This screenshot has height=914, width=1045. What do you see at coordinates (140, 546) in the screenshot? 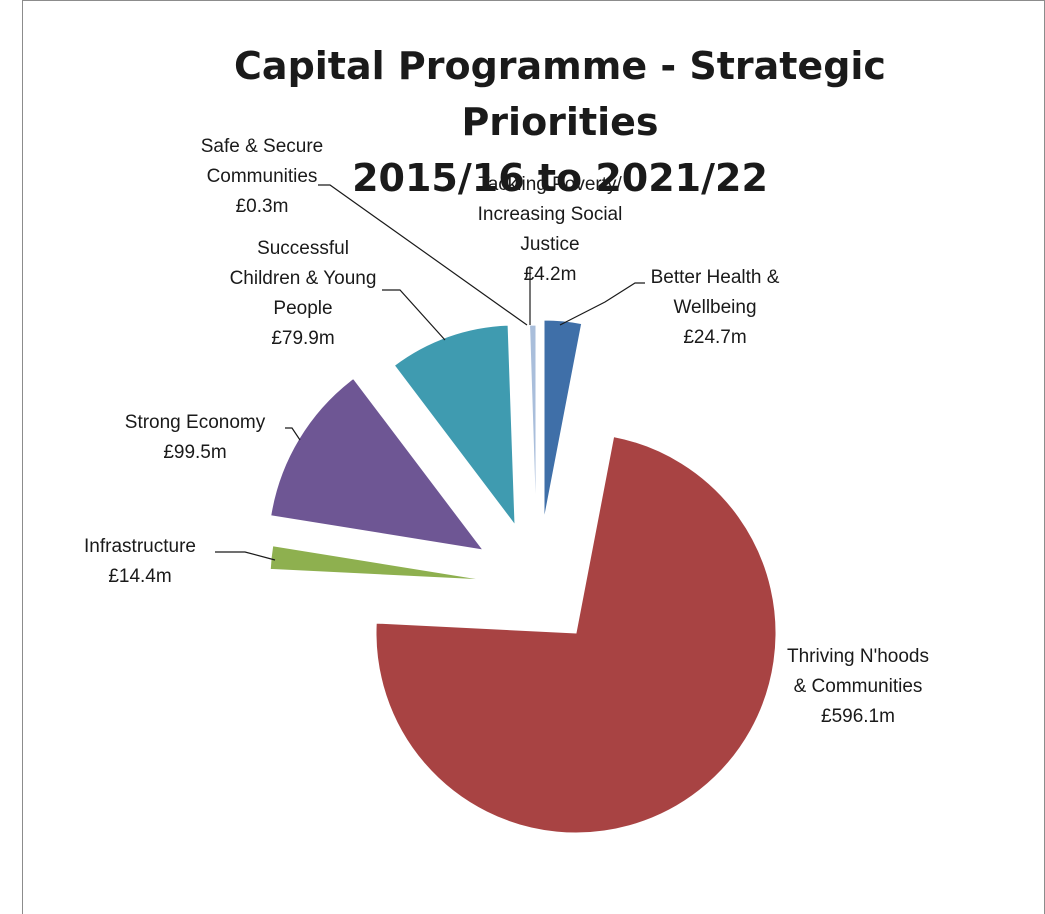
I see `category-label-infrastructure: Infrastructure` at bounding box center [140, 546].